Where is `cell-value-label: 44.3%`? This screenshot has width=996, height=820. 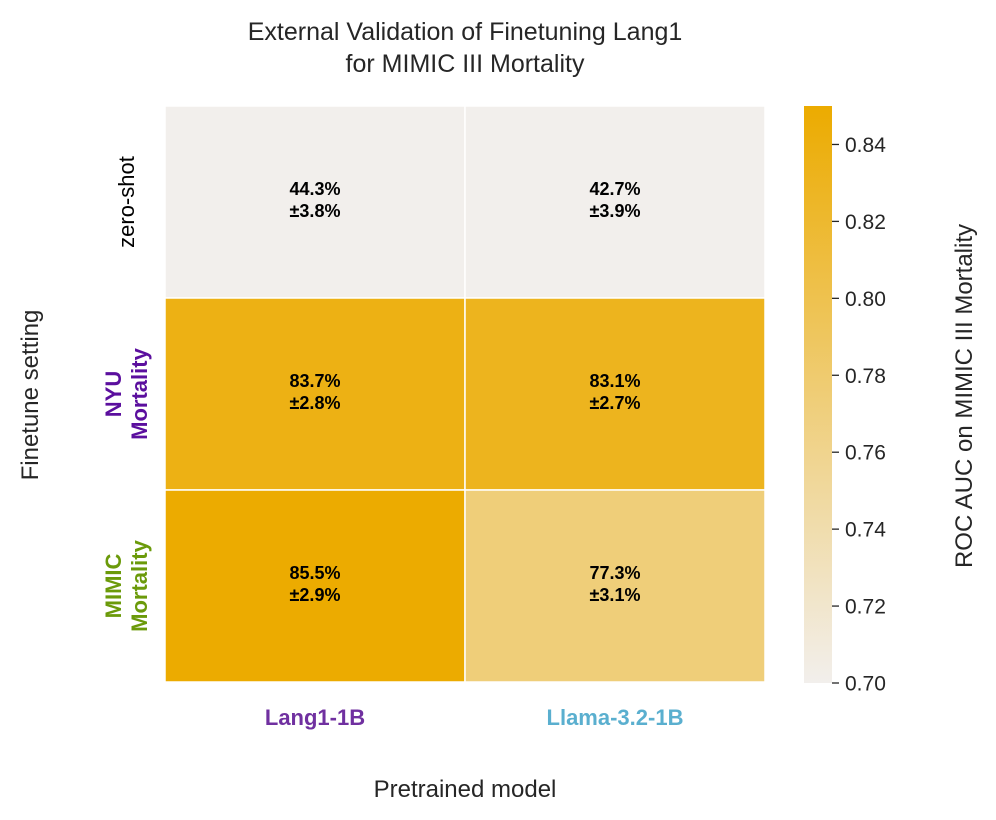 cell-value-label: 44.3% is located at coordinates (314, 189).